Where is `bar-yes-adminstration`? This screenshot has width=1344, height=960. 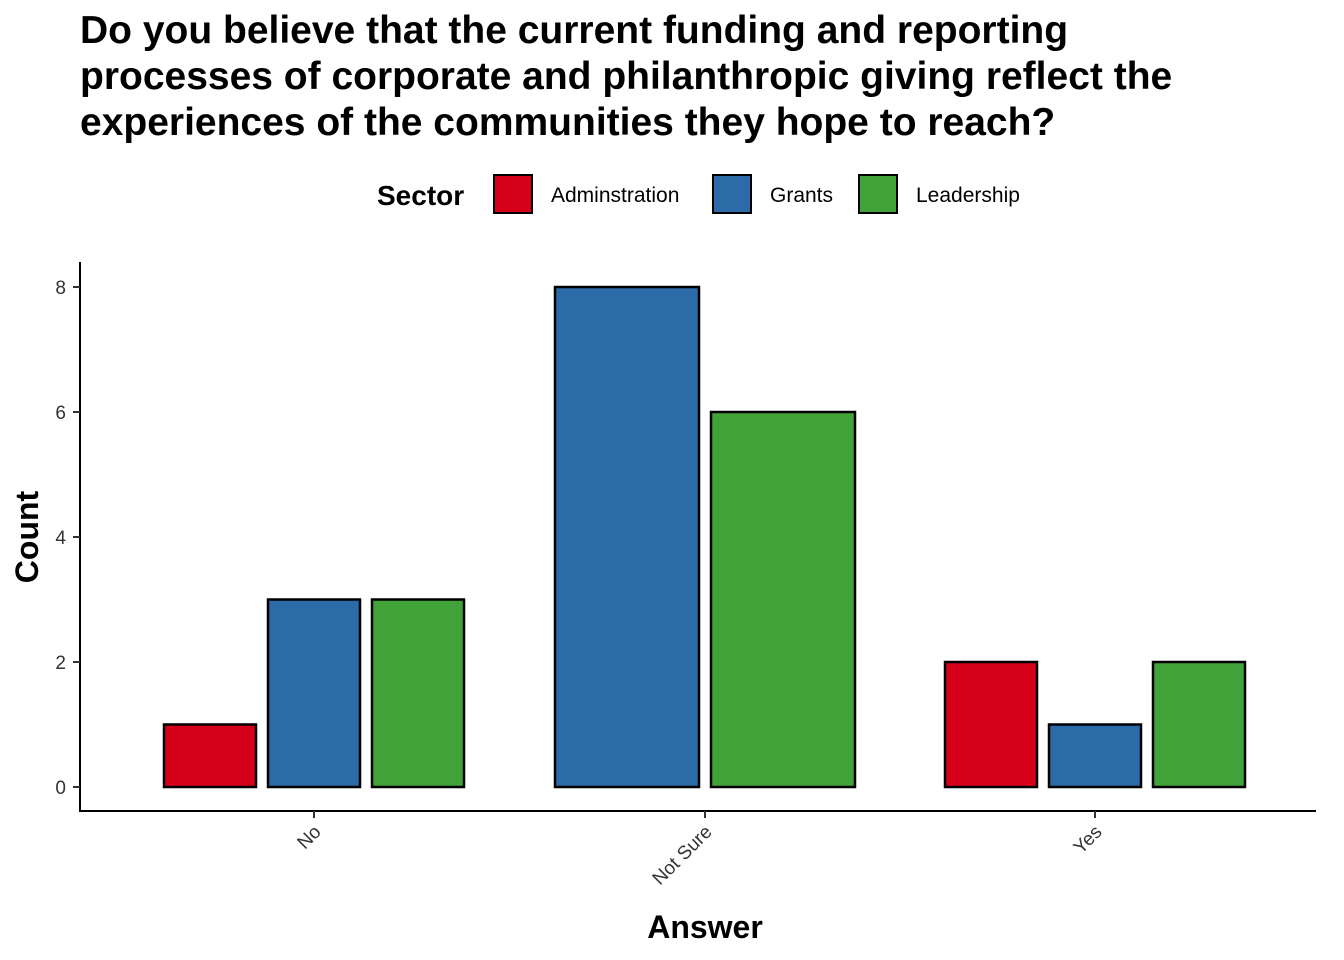 bar-yes-adminstration is located at coordinates (991, 724).